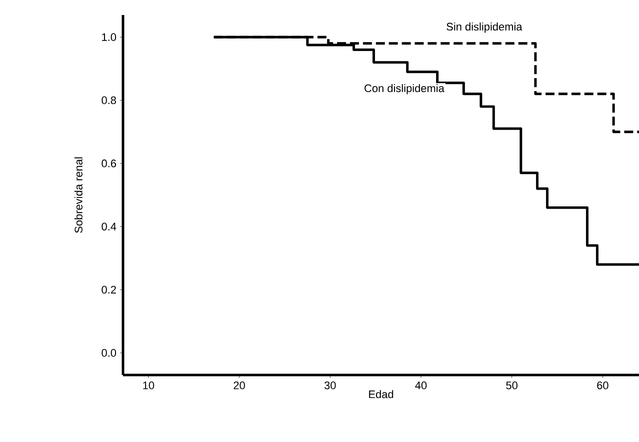 The image size is (639, 442). What do you see at coordinates (330, 386) in the screenshot?
I see `x-tick-label: 30` at bounding box center [330, 386].